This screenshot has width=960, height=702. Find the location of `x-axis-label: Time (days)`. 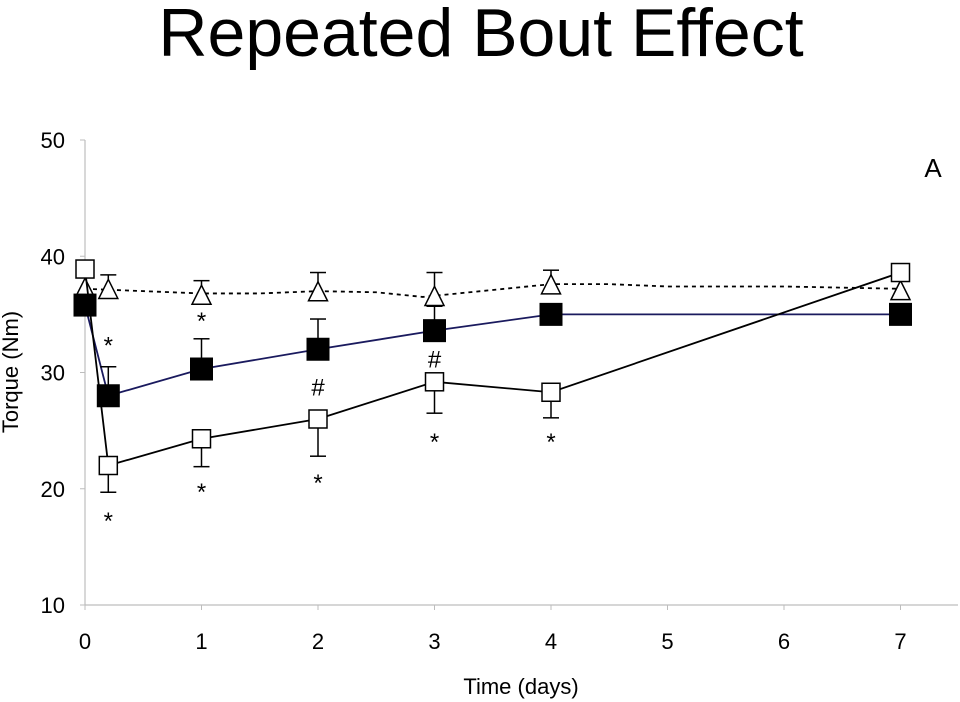

x-axis-label: Time (days) is located at coordinates (520, 686).